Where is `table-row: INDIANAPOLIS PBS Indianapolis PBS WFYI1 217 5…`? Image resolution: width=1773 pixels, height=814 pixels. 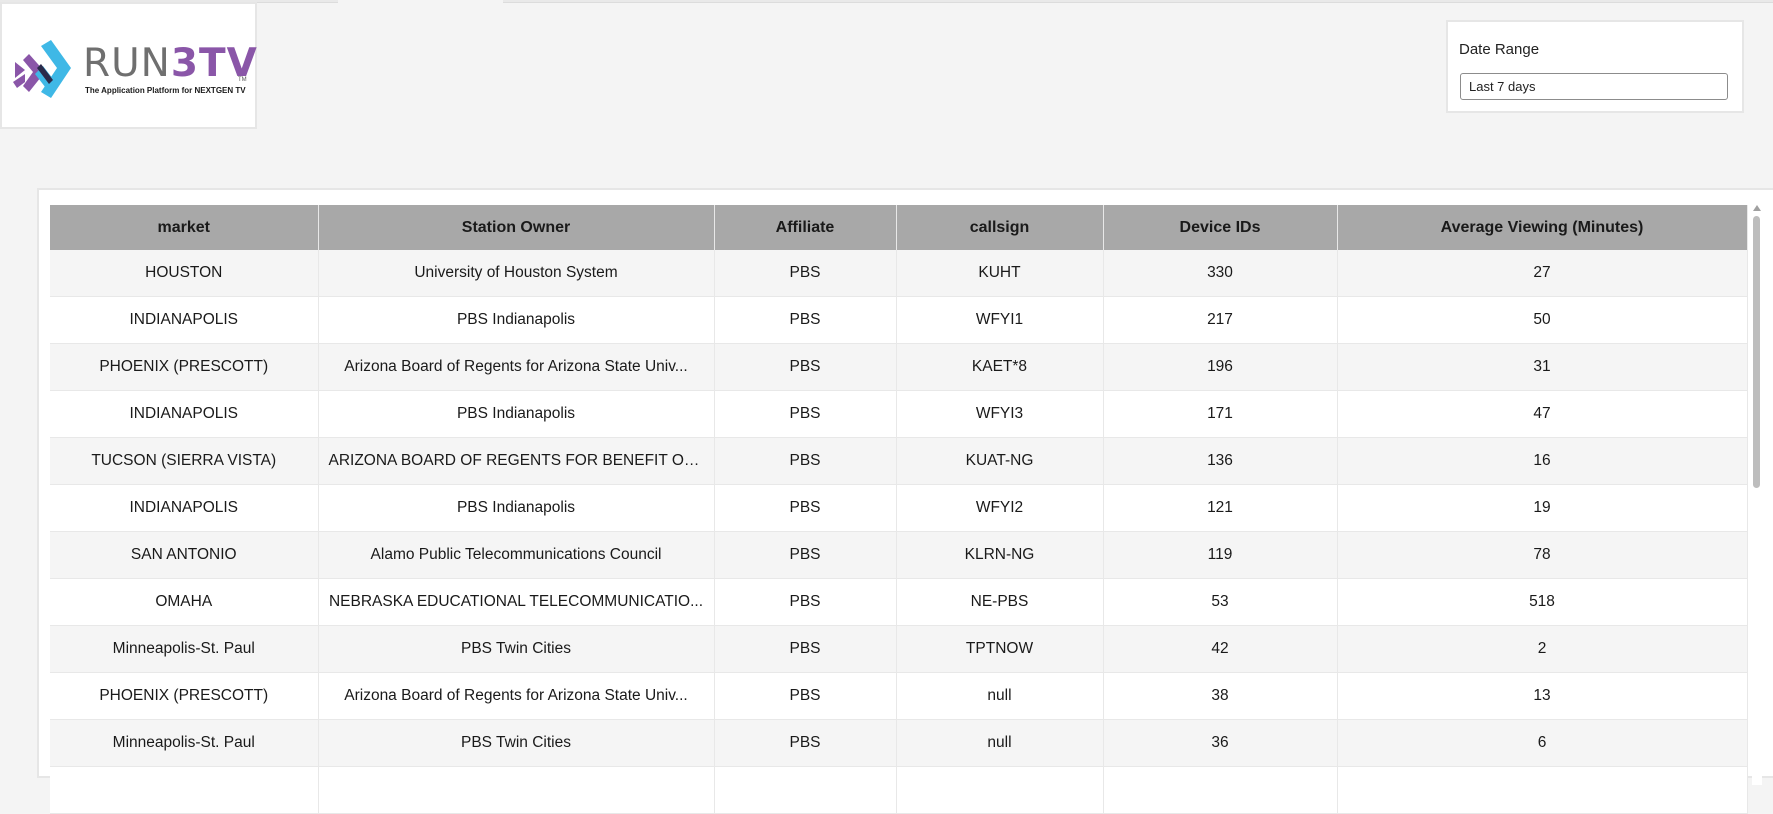
table-row: INDIANAPOLIS PBS Indianapolis PBS WFYI1 217 5… is located at coordinates (899, 320).